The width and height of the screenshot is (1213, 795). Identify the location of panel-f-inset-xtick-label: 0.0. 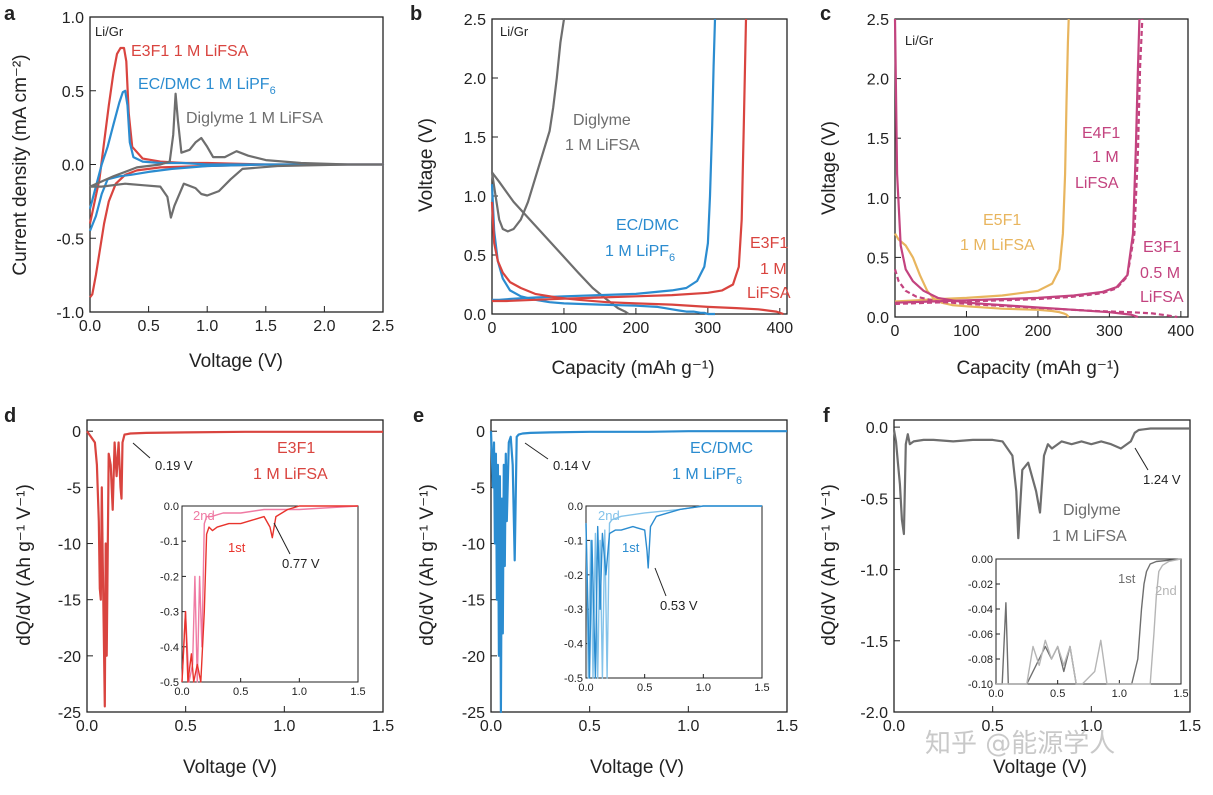
(995, 694).